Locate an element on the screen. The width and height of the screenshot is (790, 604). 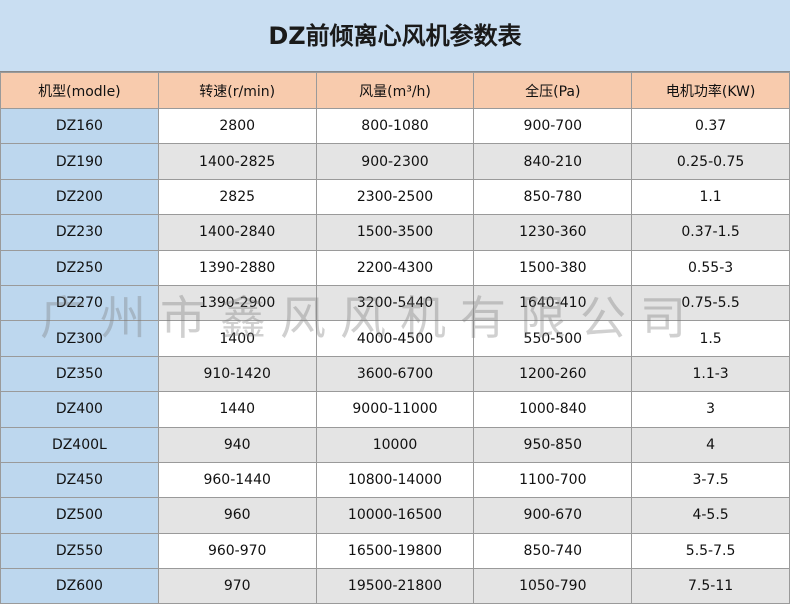
table-row: DZ400 1440 9000-11000 1000-840 3 is located at coordinates (395, 409).